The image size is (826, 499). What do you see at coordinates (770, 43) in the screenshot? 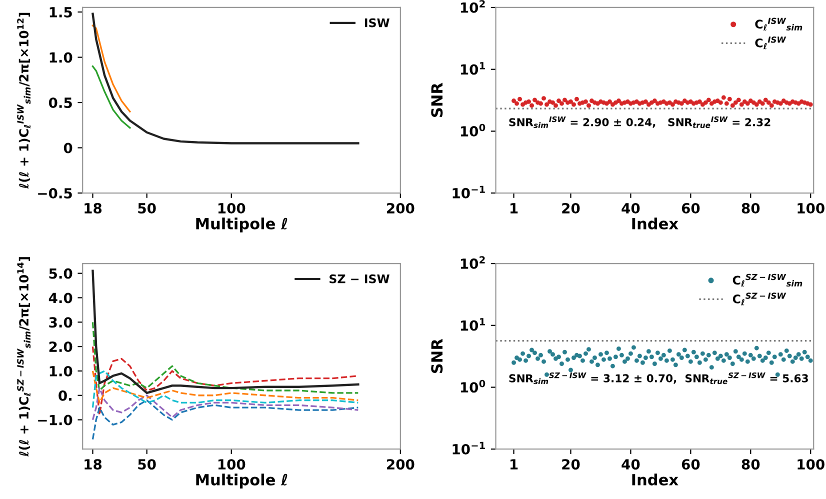
I see `legend-label: C$_{ℓ}$$^{ISW}$` at bounding box center [770, 43].